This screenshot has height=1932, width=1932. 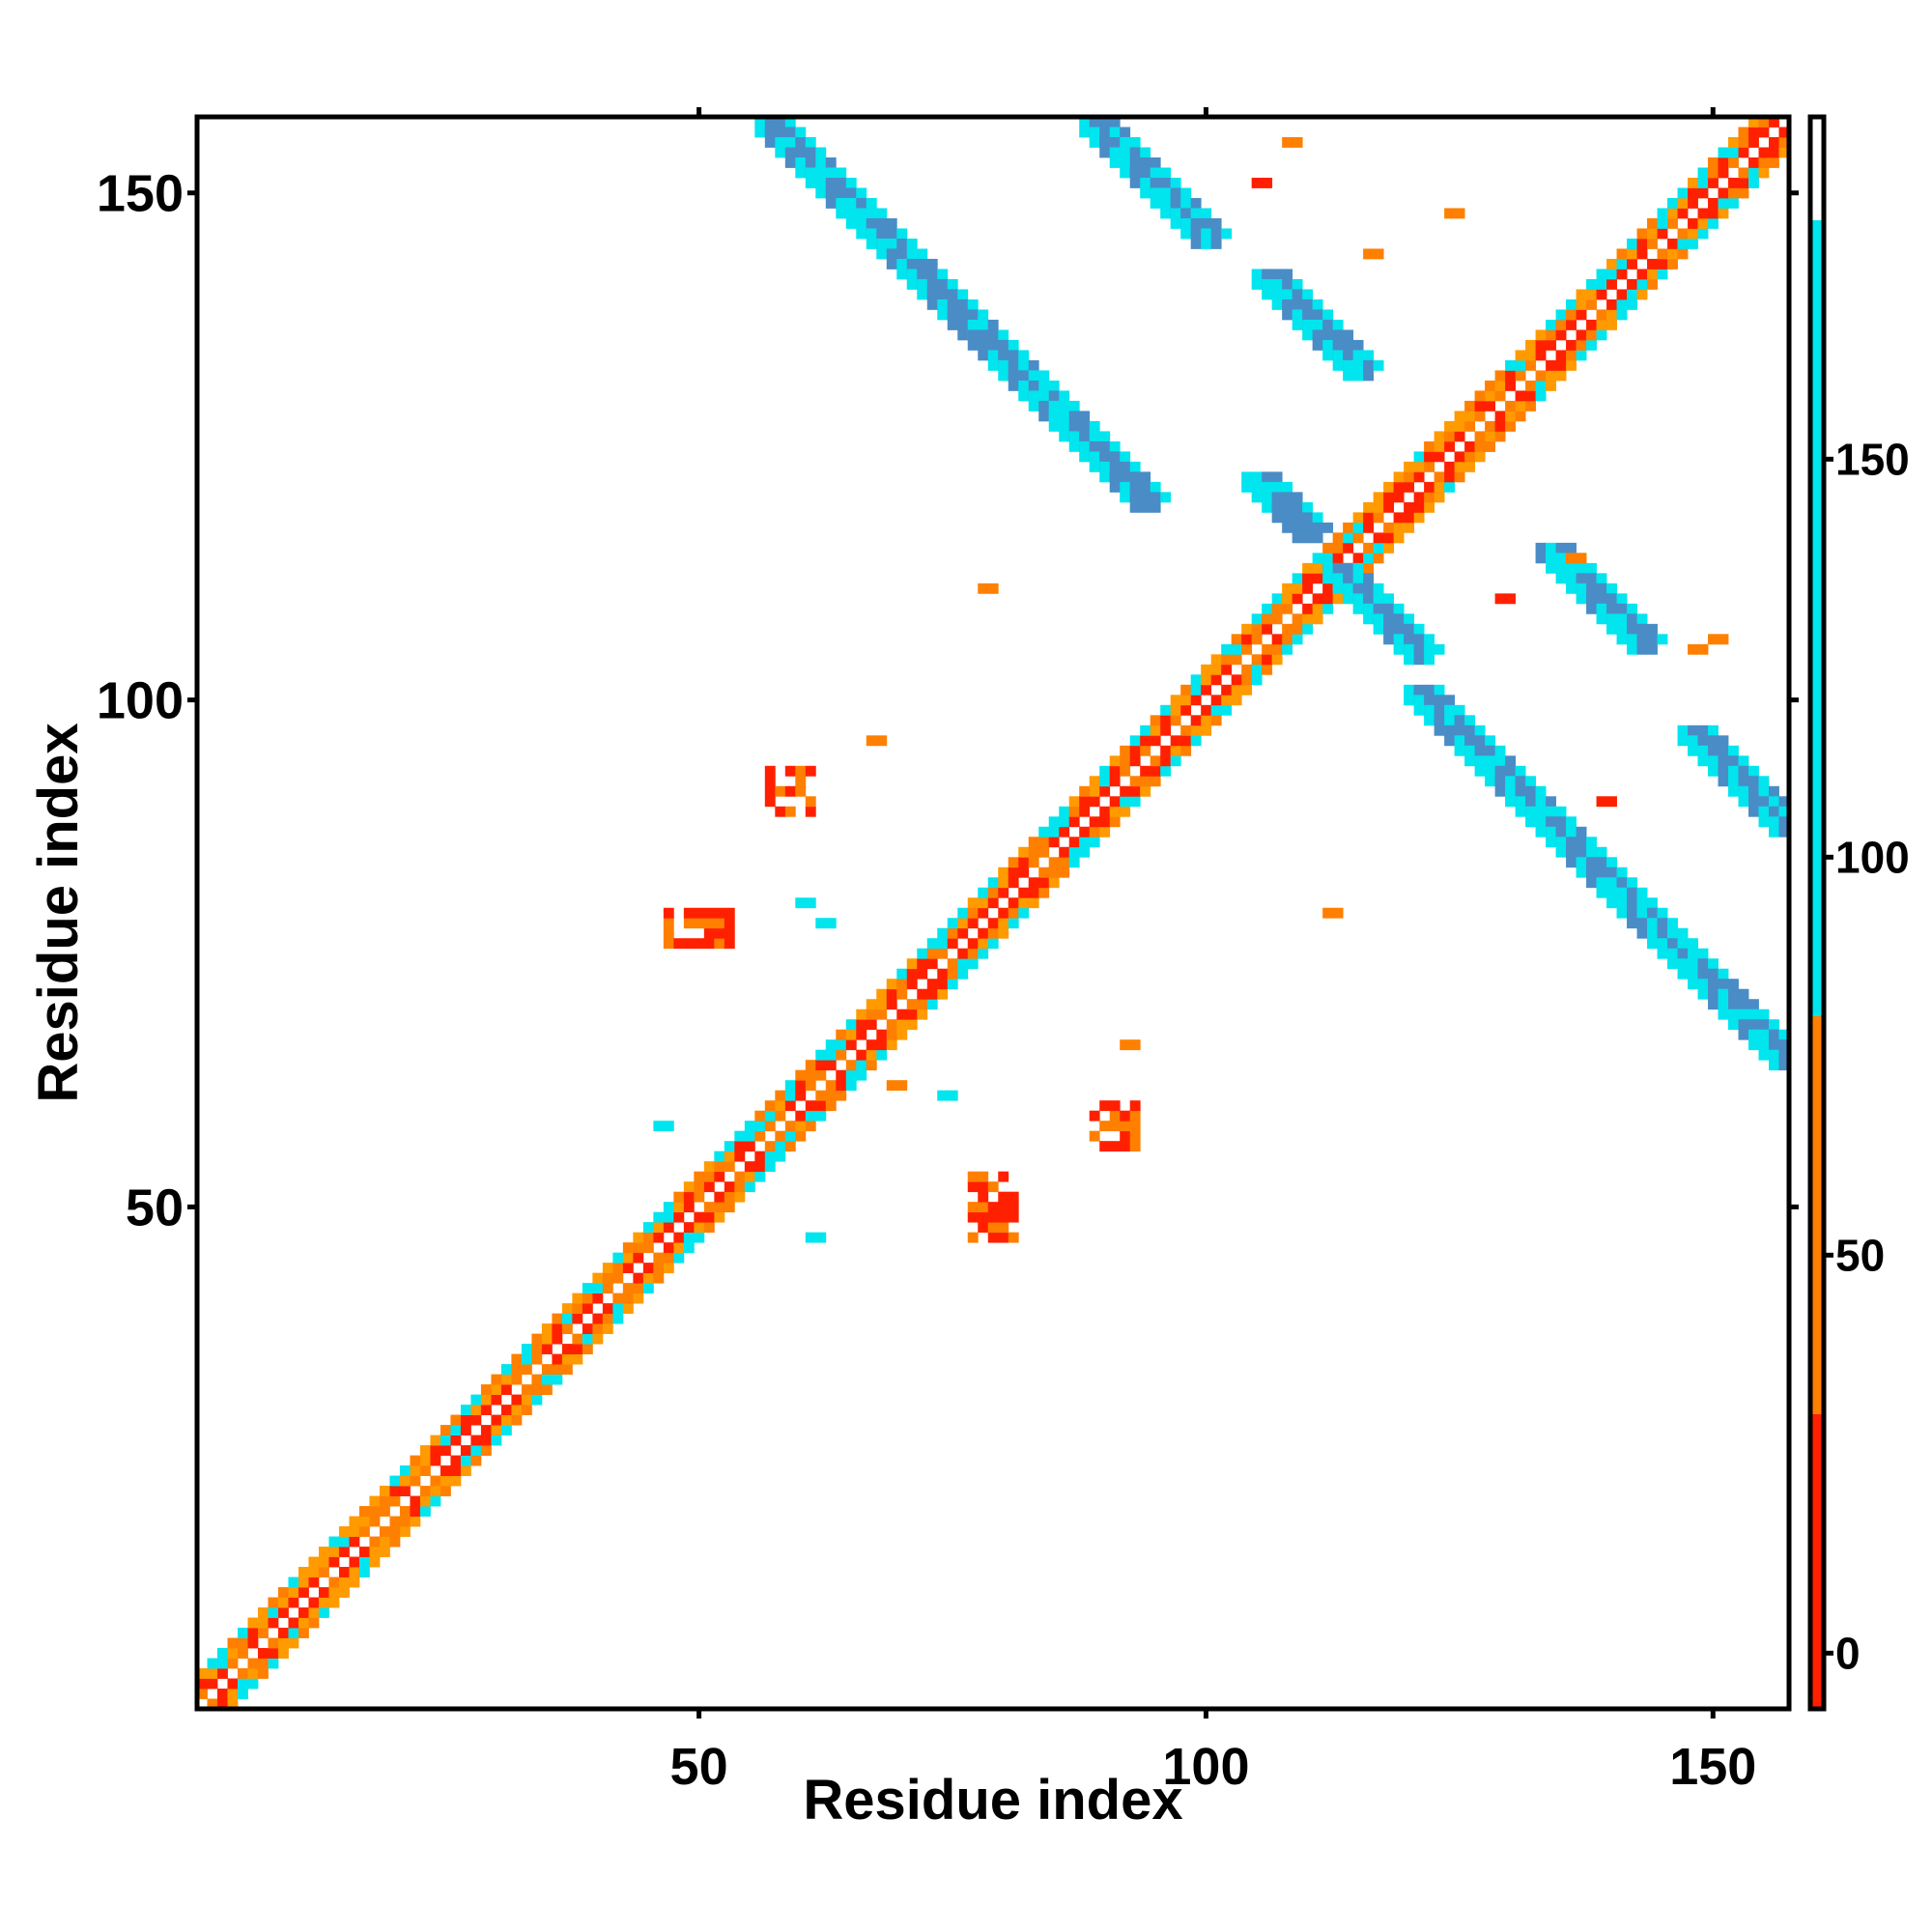 I want to click on tick-label: 50, so click(x=155, y=1207).